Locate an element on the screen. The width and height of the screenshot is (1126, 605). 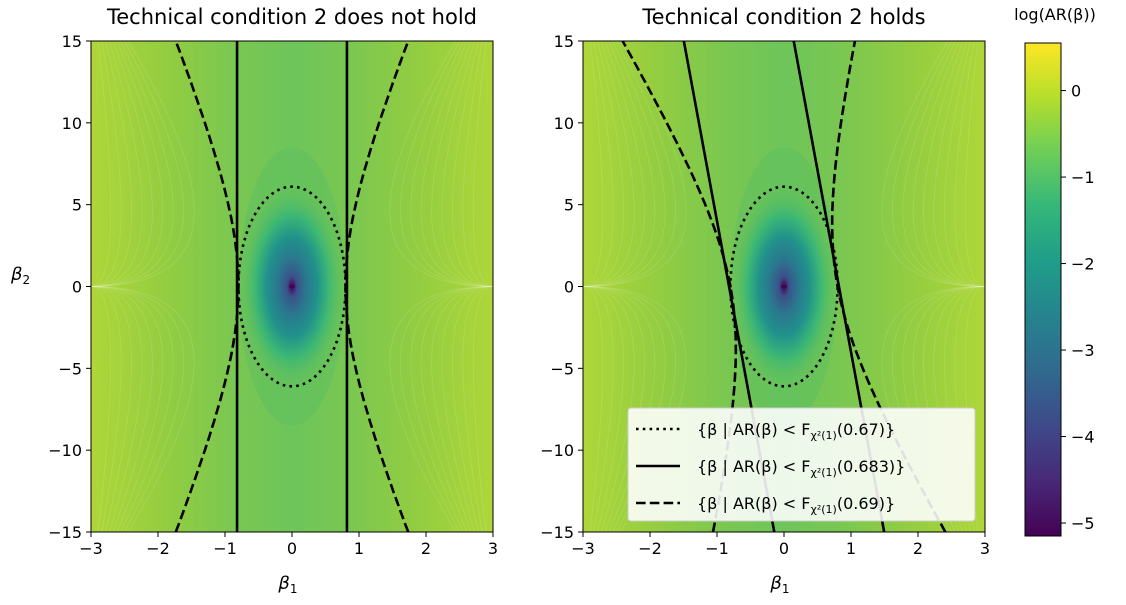
legend-label: {β | AR(β) < Fχ²(1)(0.67)} is located at coordinates (796, 431).